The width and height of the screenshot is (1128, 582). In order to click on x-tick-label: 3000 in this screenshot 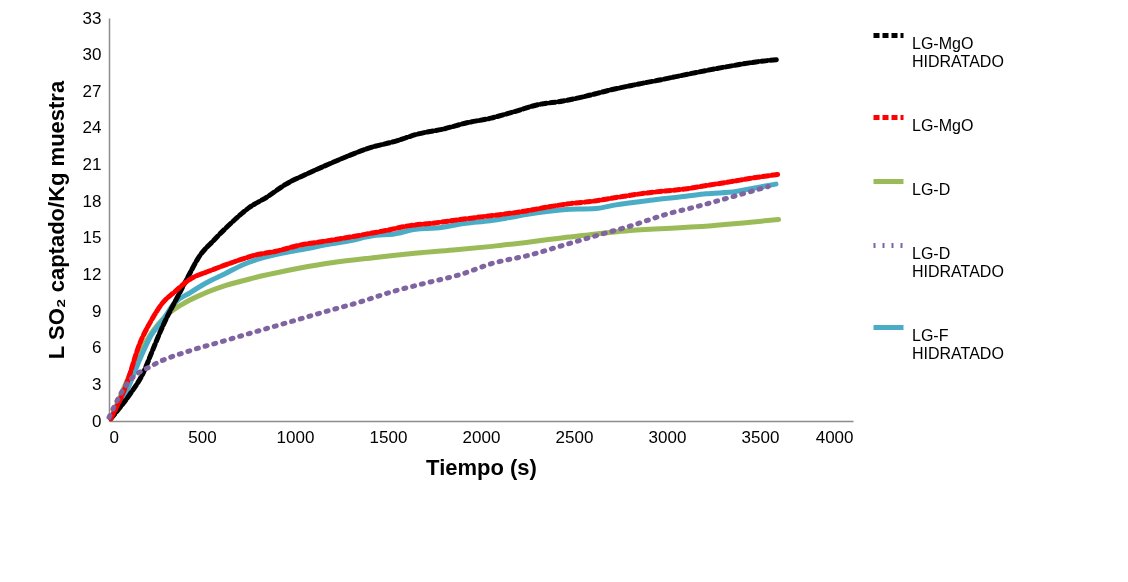, I will do `click(667, 437)`.